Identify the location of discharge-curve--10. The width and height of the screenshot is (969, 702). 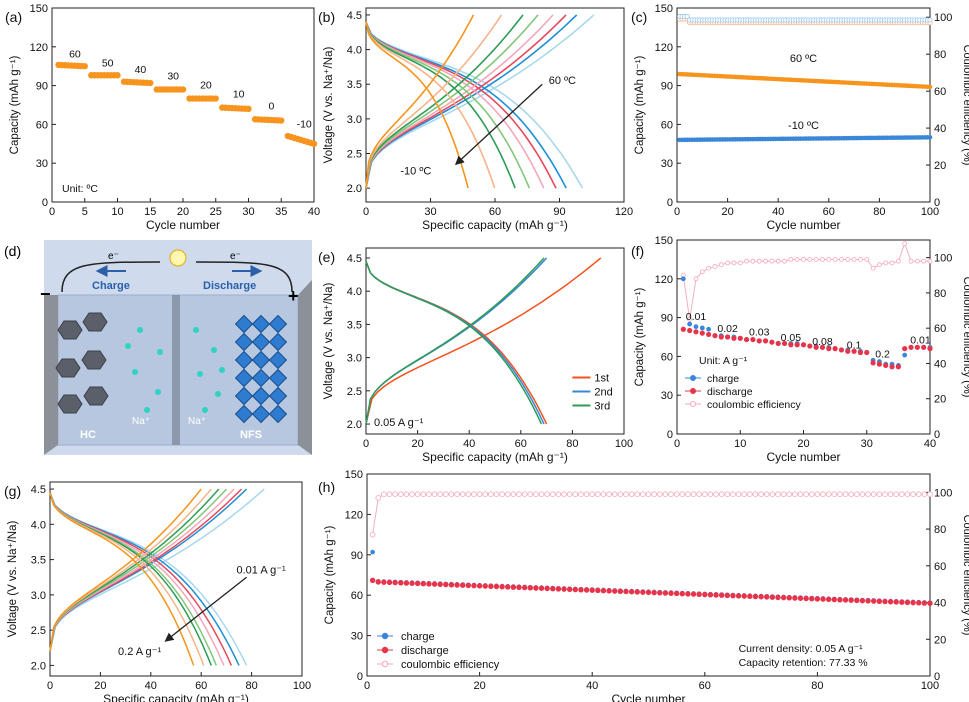
(417, 105).